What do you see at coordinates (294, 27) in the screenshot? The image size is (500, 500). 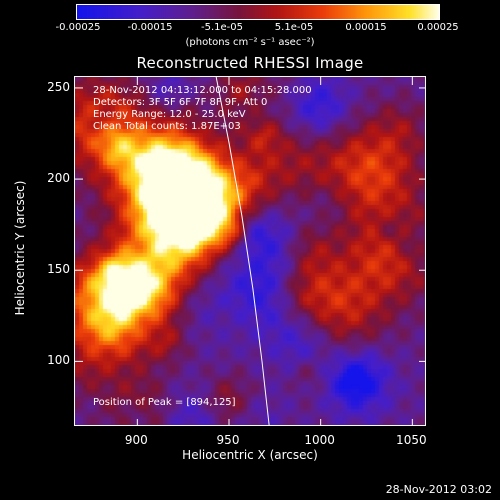 I see `colorbar-tick-label: 5.1e-05` at bounding box center [294, 27].